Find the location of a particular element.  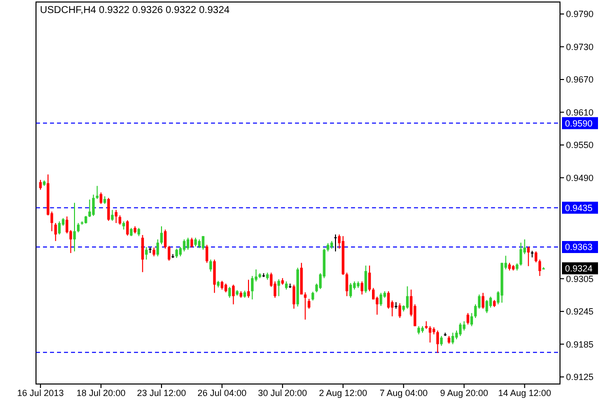

y-tick-label: 0.9610 is located at coordinates (580, 112).